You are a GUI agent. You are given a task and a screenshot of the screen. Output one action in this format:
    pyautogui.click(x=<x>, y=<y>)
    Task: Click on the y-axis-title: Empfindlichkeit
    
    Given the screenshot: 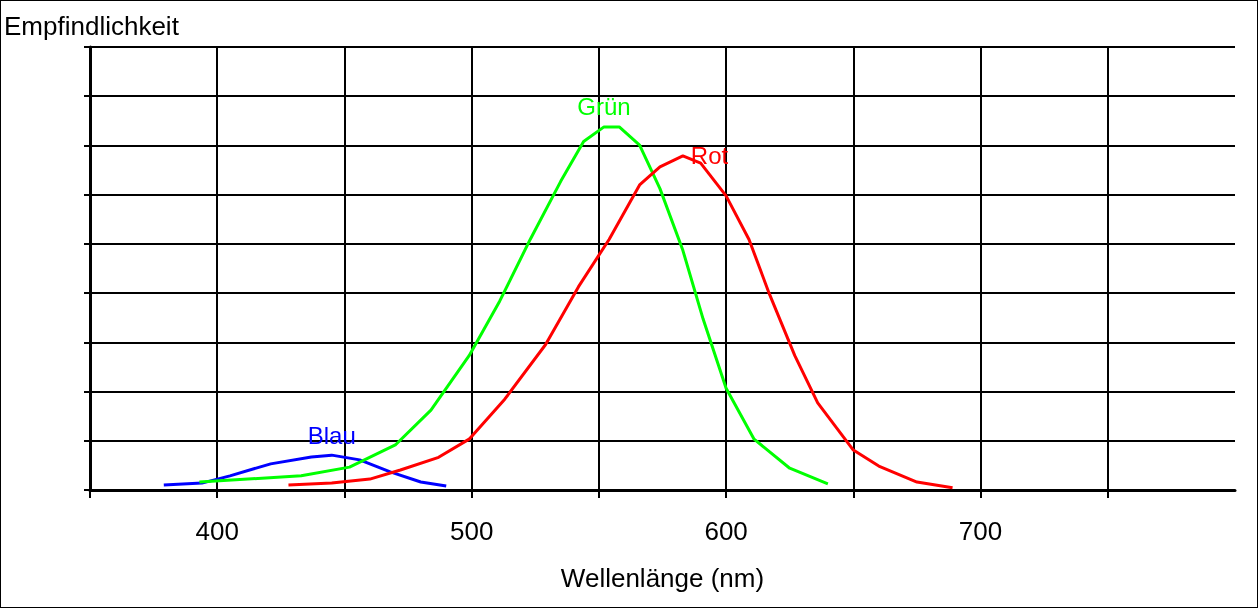 What is the action you would take?
    pyautogui.click(x=92, y=26)
    